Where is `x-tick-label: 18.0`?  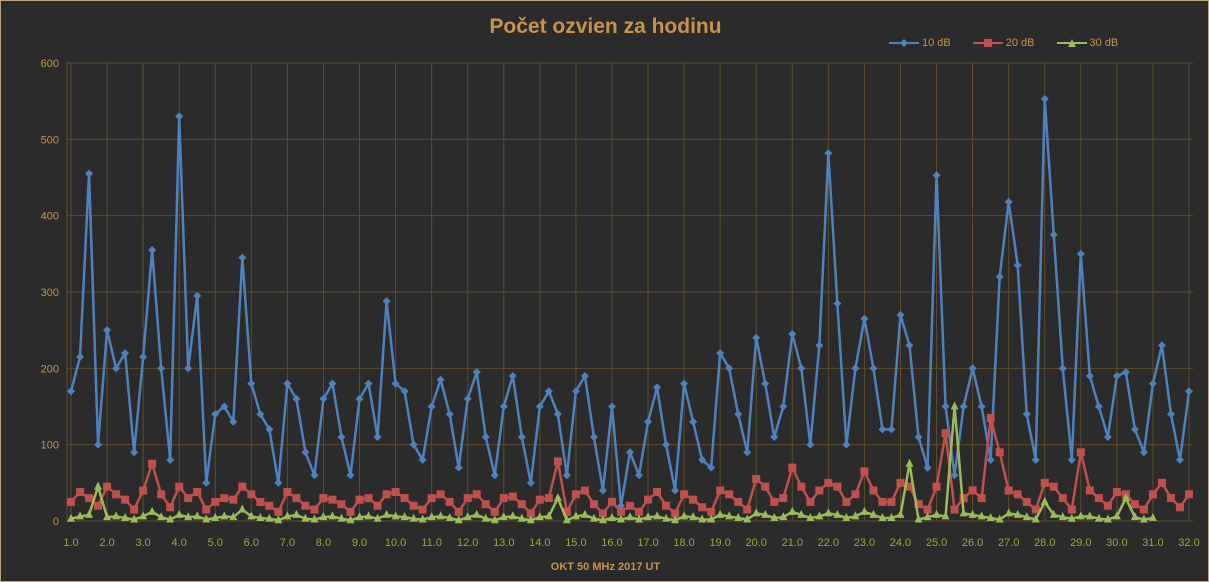 x-tick-label: 18.0 is located at coordinates (683, 543).